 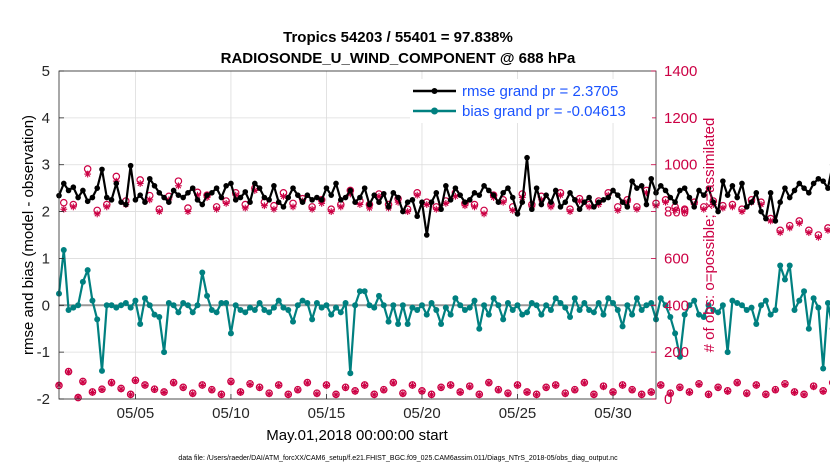 I want to click on x-tick-label: 05/30, so click(x=613, y=413).